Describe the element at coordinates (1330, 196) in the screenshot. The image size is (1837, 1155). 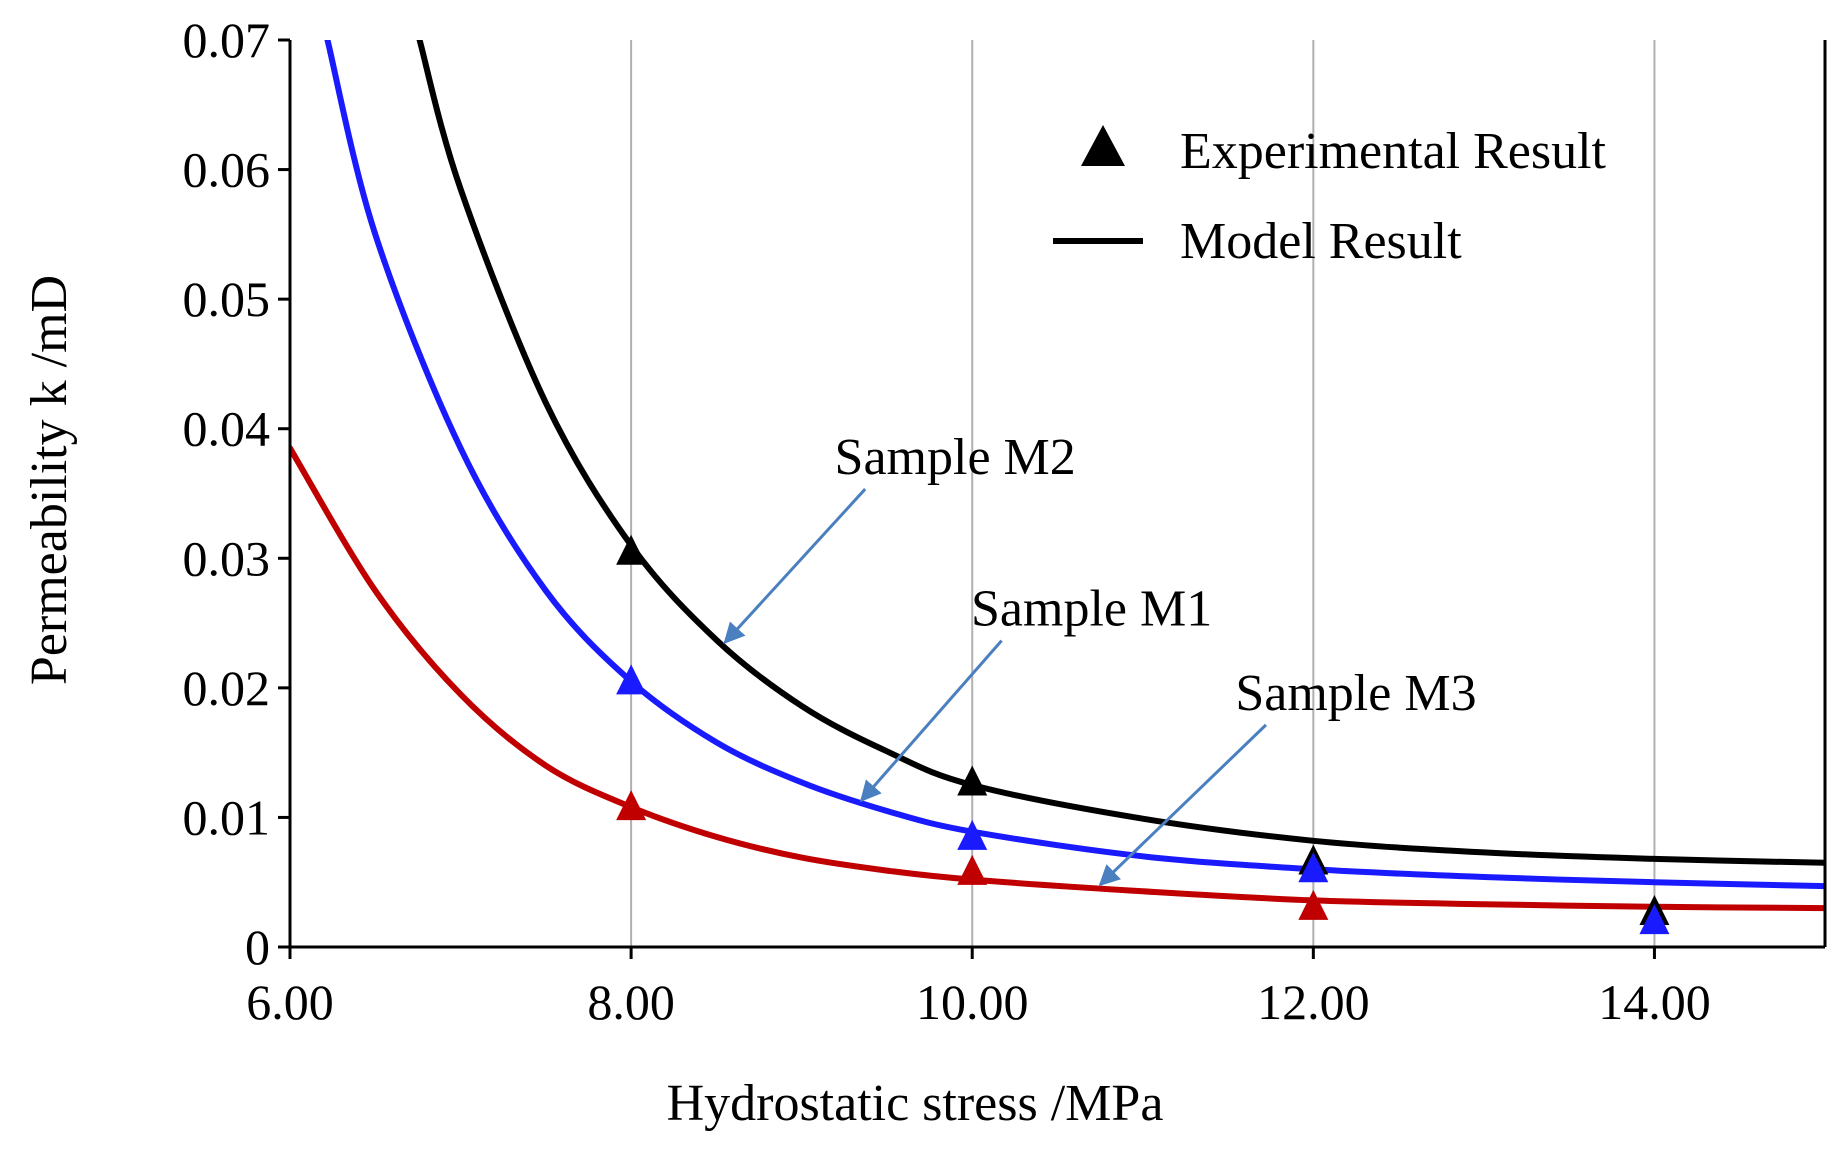
I see `legend: Experimental Result Model Result` at that location.